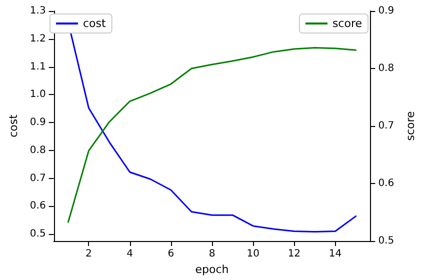 The width and height of the screenshot is (424, 280). Describe the element at coordinates (89, 254) in the screenshot. I see `x-tick-label: 2` at that location.